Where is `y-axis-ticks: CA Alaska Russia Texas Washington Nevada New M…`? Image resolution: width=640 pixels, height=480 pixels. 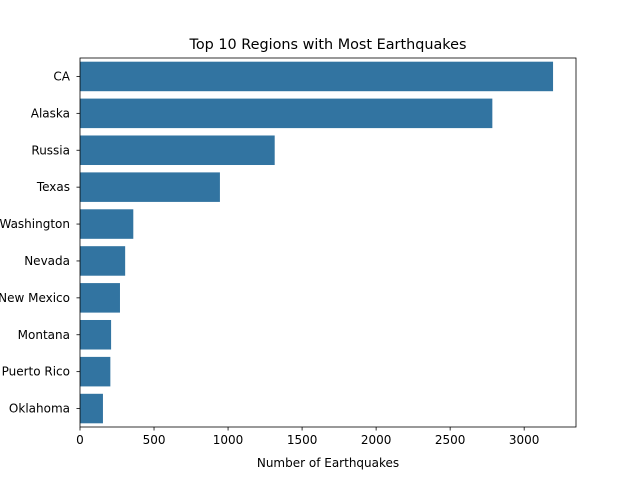
y-axis-ticks: CA Alaska Russia Texas Washington Nevada New M… is located at coordinates (40, 242).